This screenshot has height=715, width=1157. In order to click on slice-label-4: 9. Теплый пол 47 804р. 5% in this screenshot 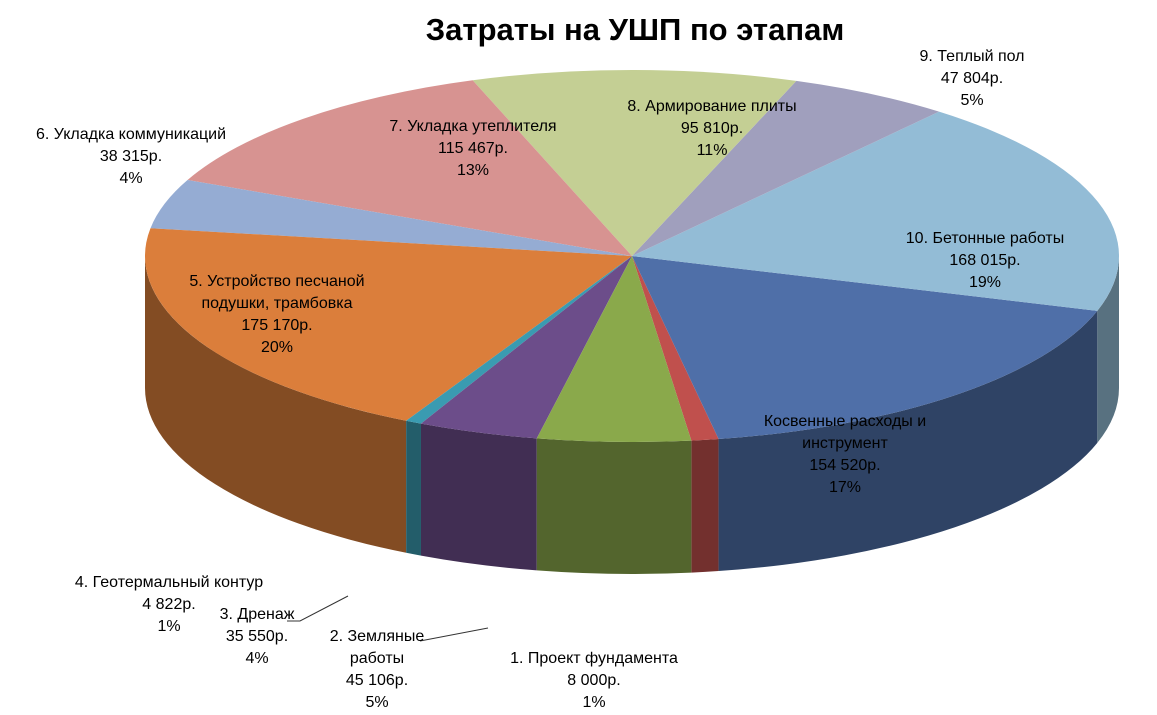, I will do `click(972, 78)`.